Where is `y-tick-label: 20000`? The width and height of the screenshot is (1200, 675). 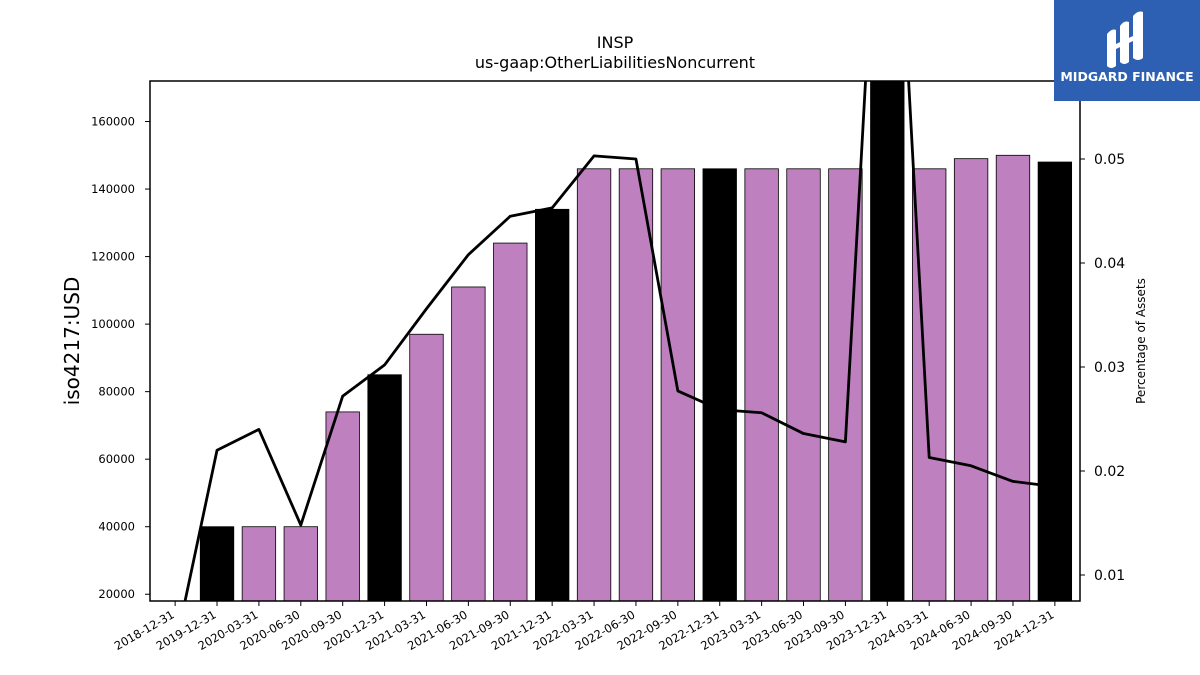
y-tick-label: 20000 is located at coordinates (116, 594).